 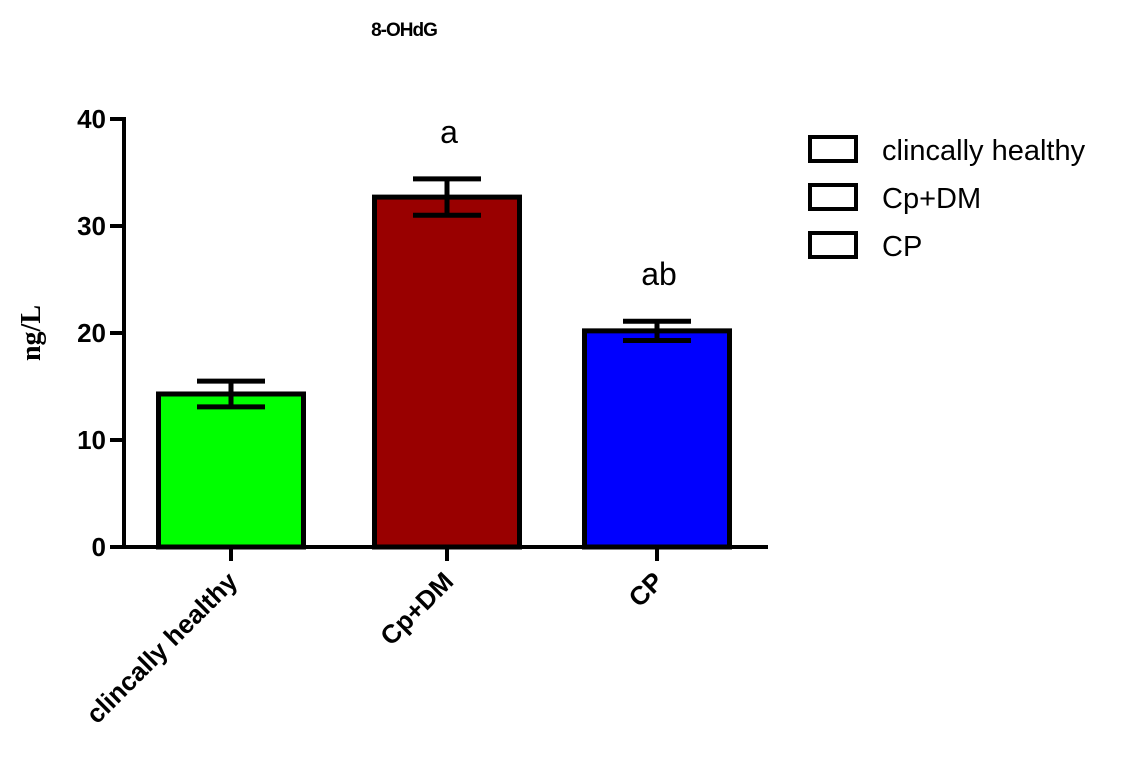 I want to click on y-tick-label-40: 40, so click(x=91, y=119).